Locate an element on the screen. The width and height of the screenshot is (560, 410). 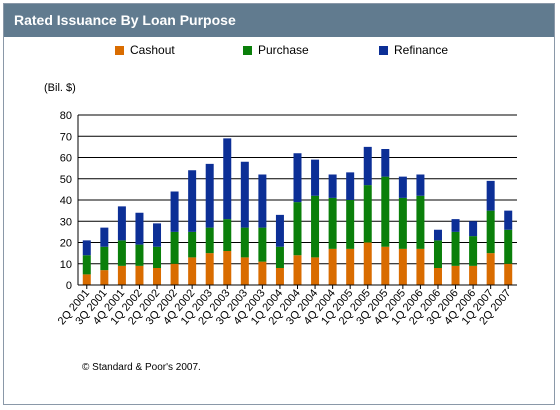
y-tick-label: 70 is located at coordinates (66, 137).